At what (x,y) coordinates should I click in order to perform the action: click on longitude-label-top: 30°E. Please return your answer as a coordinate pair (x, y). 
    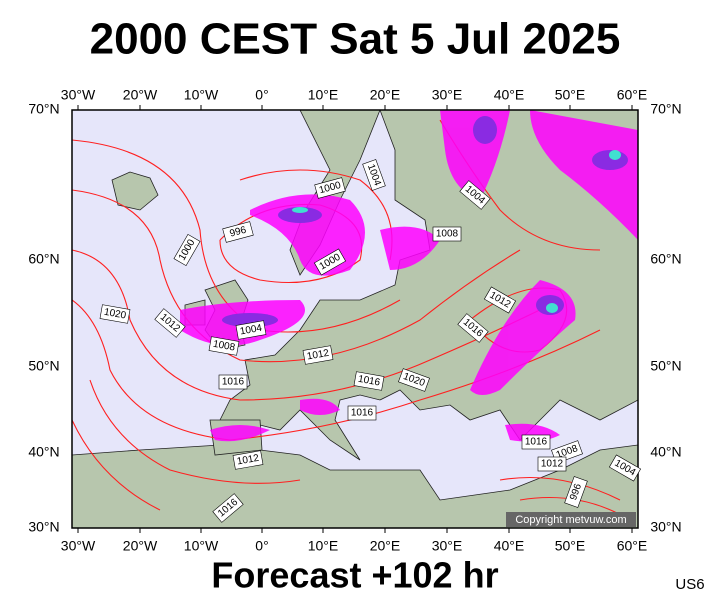
    Looking at the image, I should click on (447, 95).